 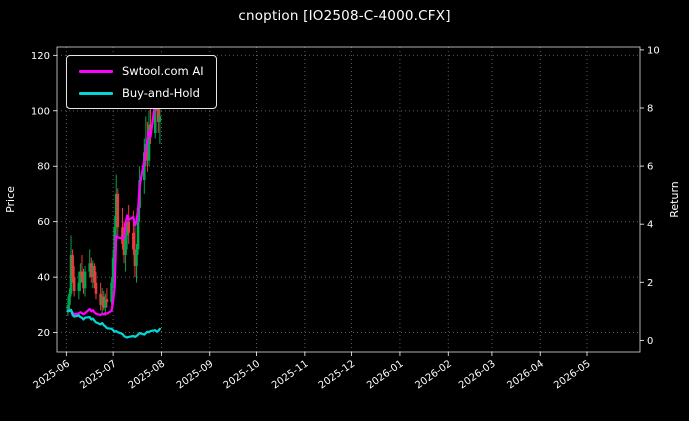 I want to click on legend-item-buy-and-hold: Buy-and-Hold, so click(x=141, y=93).